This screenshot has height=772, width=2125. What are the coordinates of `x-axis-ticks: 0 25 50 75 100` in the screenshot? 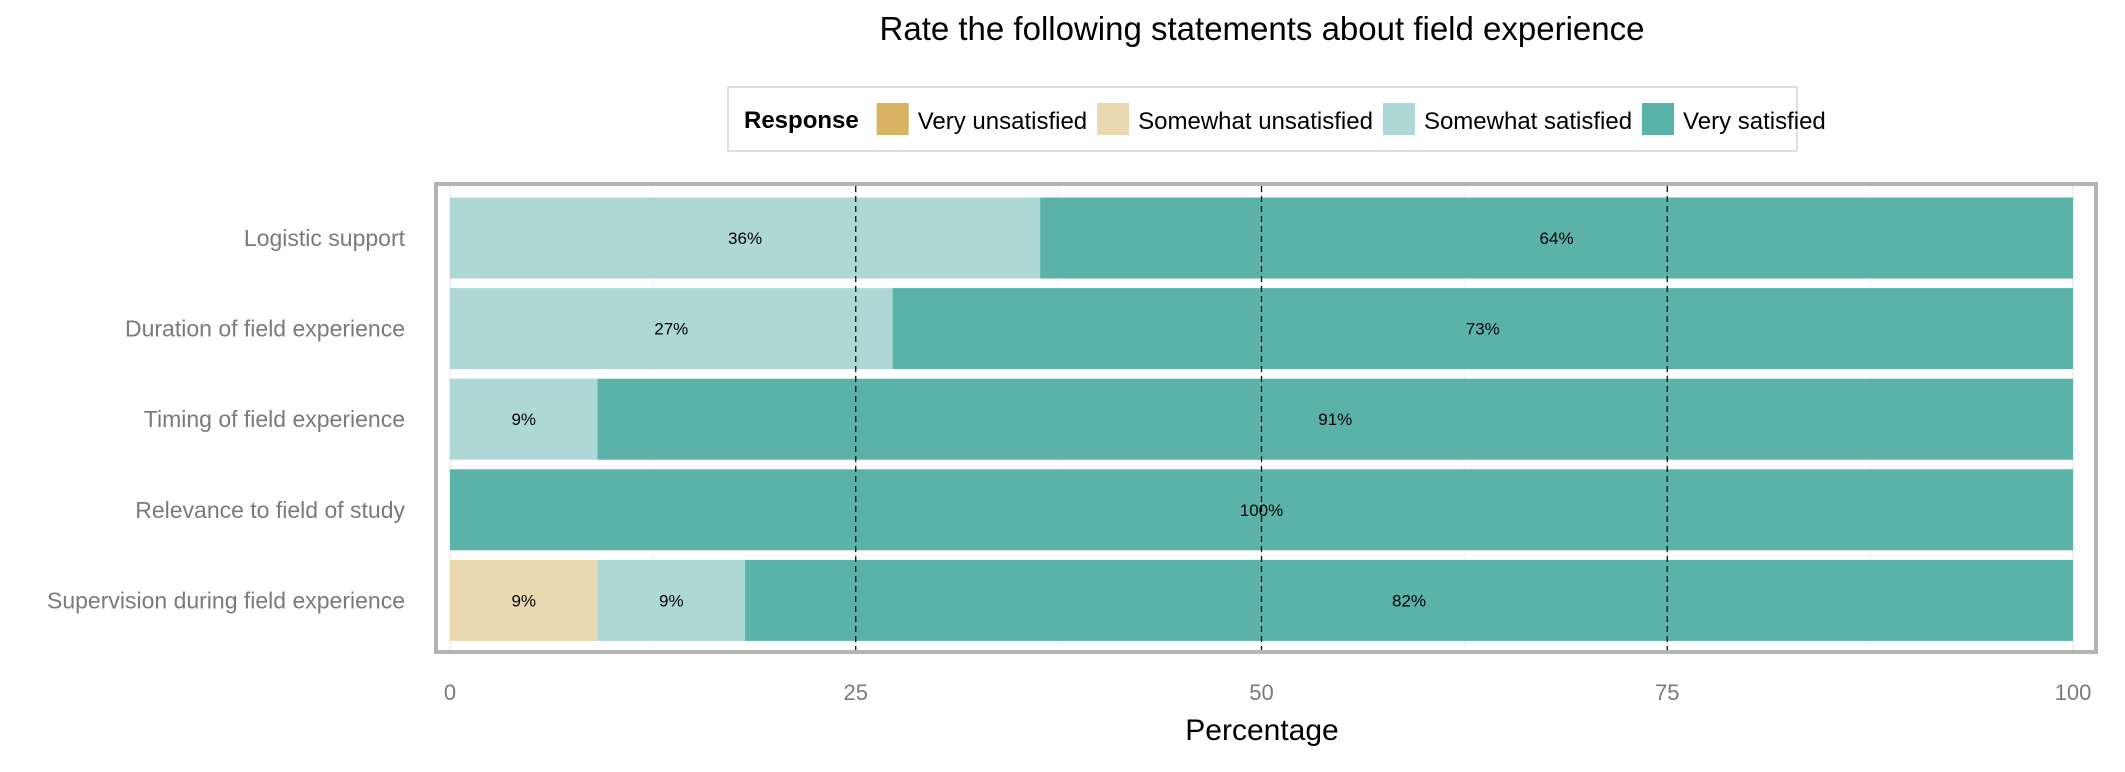 It's located at (1267, 692).